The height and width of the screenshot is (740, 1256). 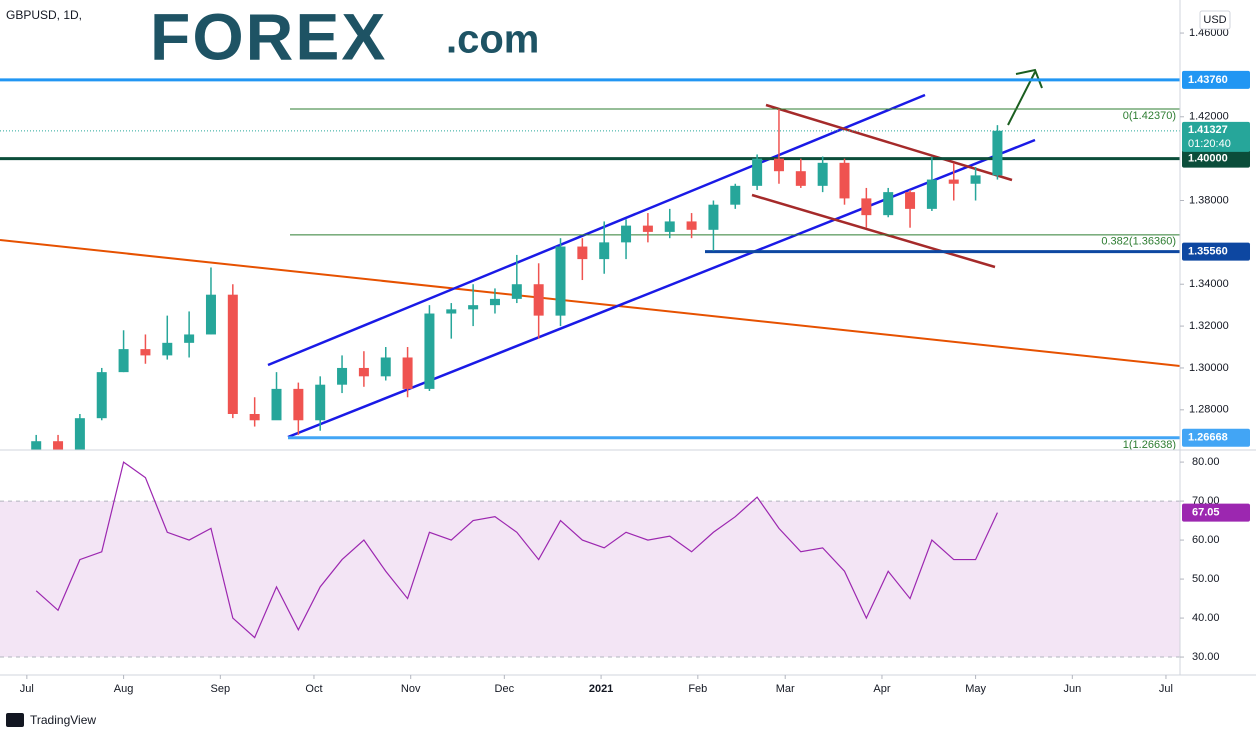 What do you see at coordinates (1209, 284) in the screenshot?
I see `y-tick-label: 1.34000` at bounding box center [1209, 284].